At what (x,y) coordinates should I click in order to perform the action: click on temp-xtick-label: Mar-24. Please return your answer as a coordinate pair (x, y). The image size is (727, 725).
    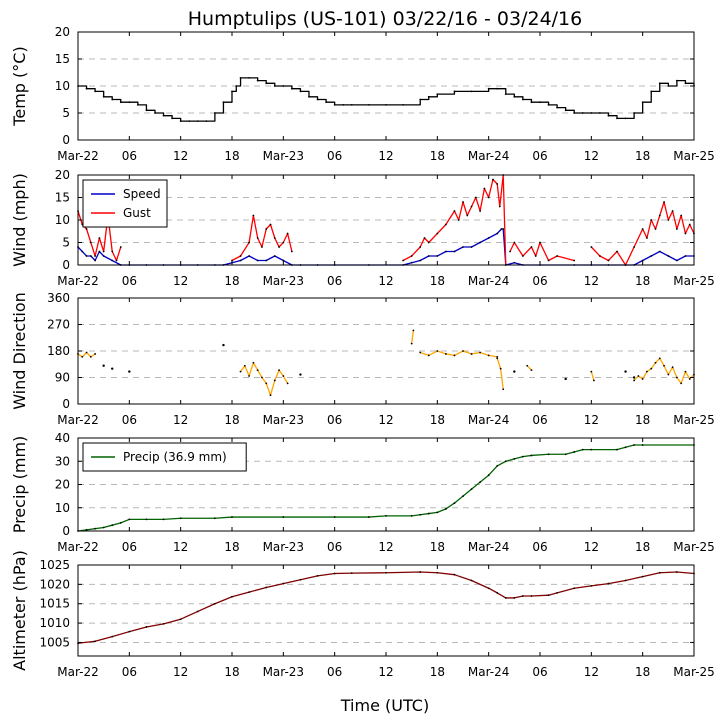
    Looking at the image, I should click on (488, 156).